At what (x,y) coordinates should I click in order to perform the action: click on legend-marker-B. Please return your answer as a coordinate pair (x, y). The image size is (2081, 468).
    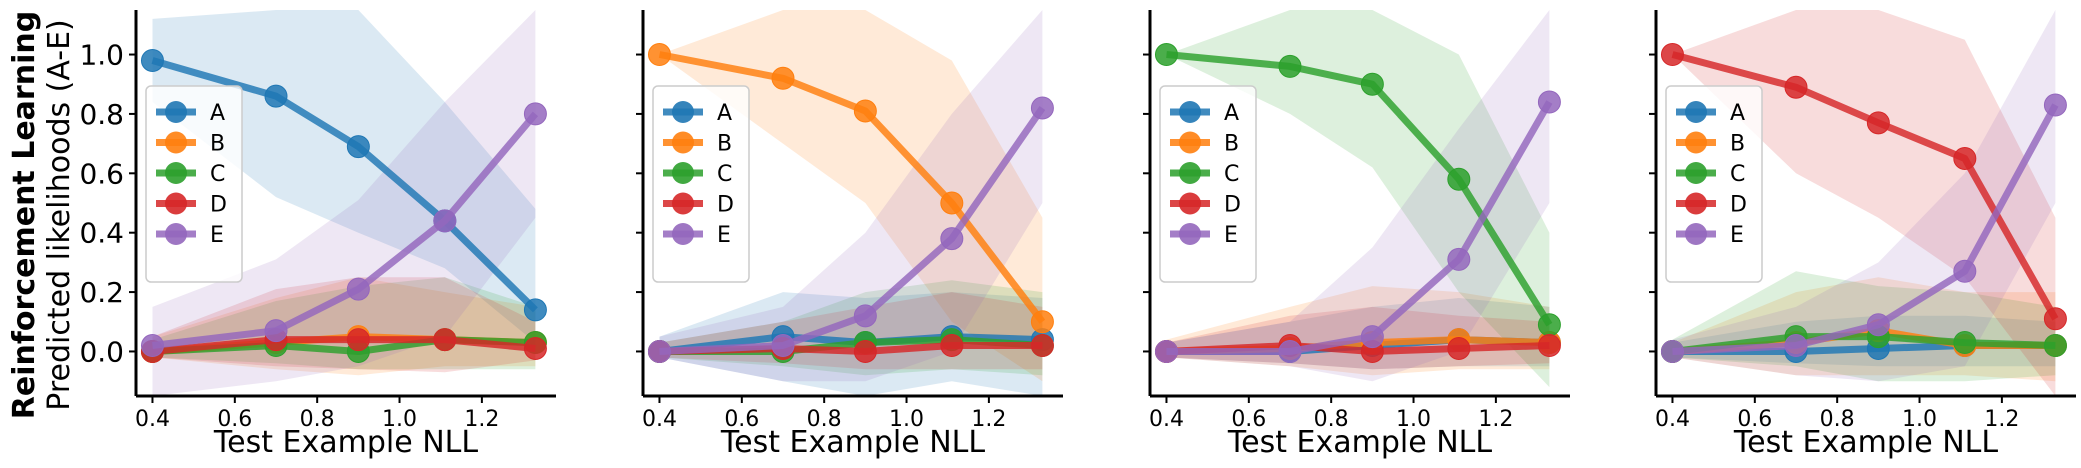
    Looking at the image, I should click on (1696, 142).